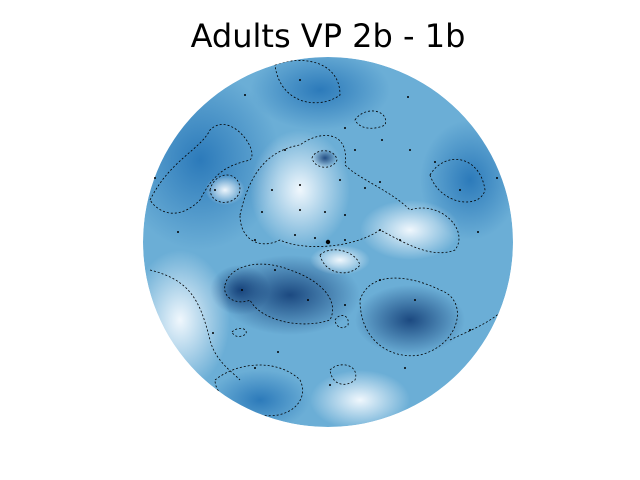  What do you see at coordinates (328, 36) in the screenshot?
I see `chart-title: Adults VP 2b - 1b` at bounding box center [328, 36].